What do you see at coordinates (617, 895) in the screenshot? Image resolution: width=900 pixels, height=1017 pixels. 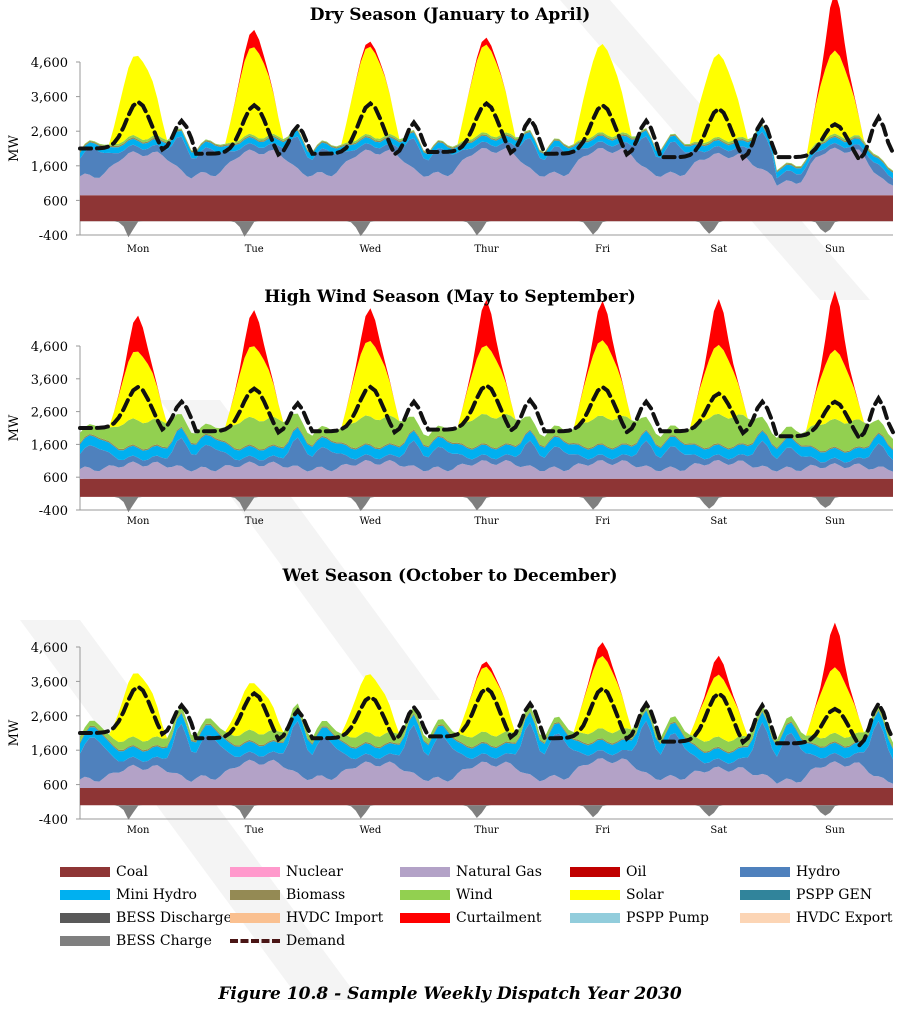 I see `legend-item: Solar` at bounding box center [617, 895].